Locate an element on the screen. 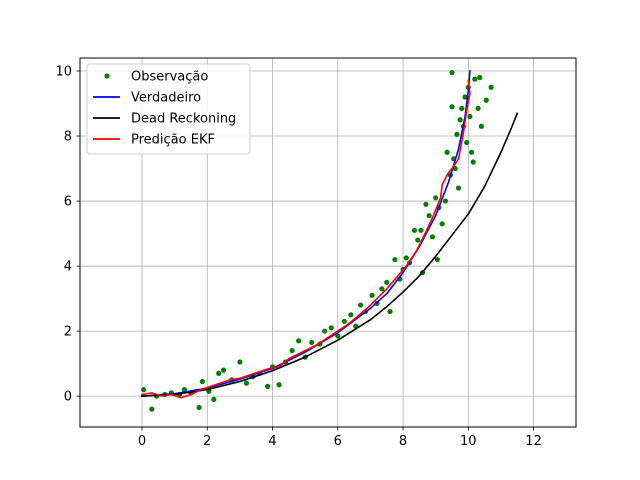  y-tick-label: 4 is located at coordinates (68, 267).